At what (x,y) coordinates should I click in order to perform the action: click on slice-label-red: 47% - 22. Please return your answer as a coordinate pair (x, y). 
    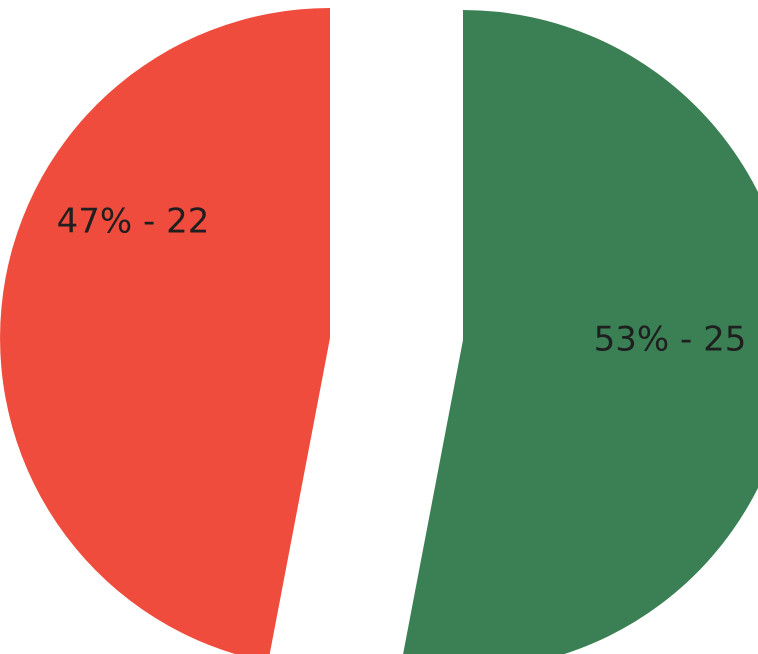
    Looking at the image, I should click on (133, 222).